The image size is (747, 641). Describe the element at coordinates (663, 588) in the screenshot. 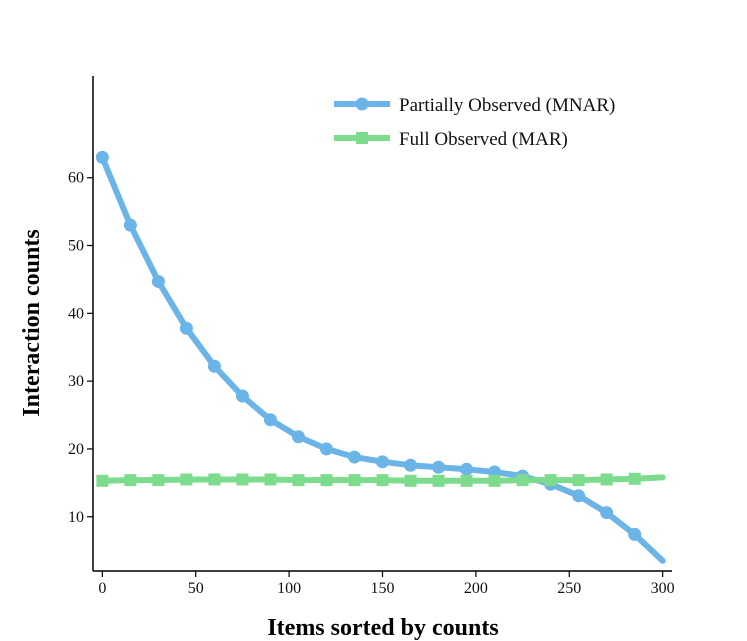

I see `x-tick-label: 300` at that location.